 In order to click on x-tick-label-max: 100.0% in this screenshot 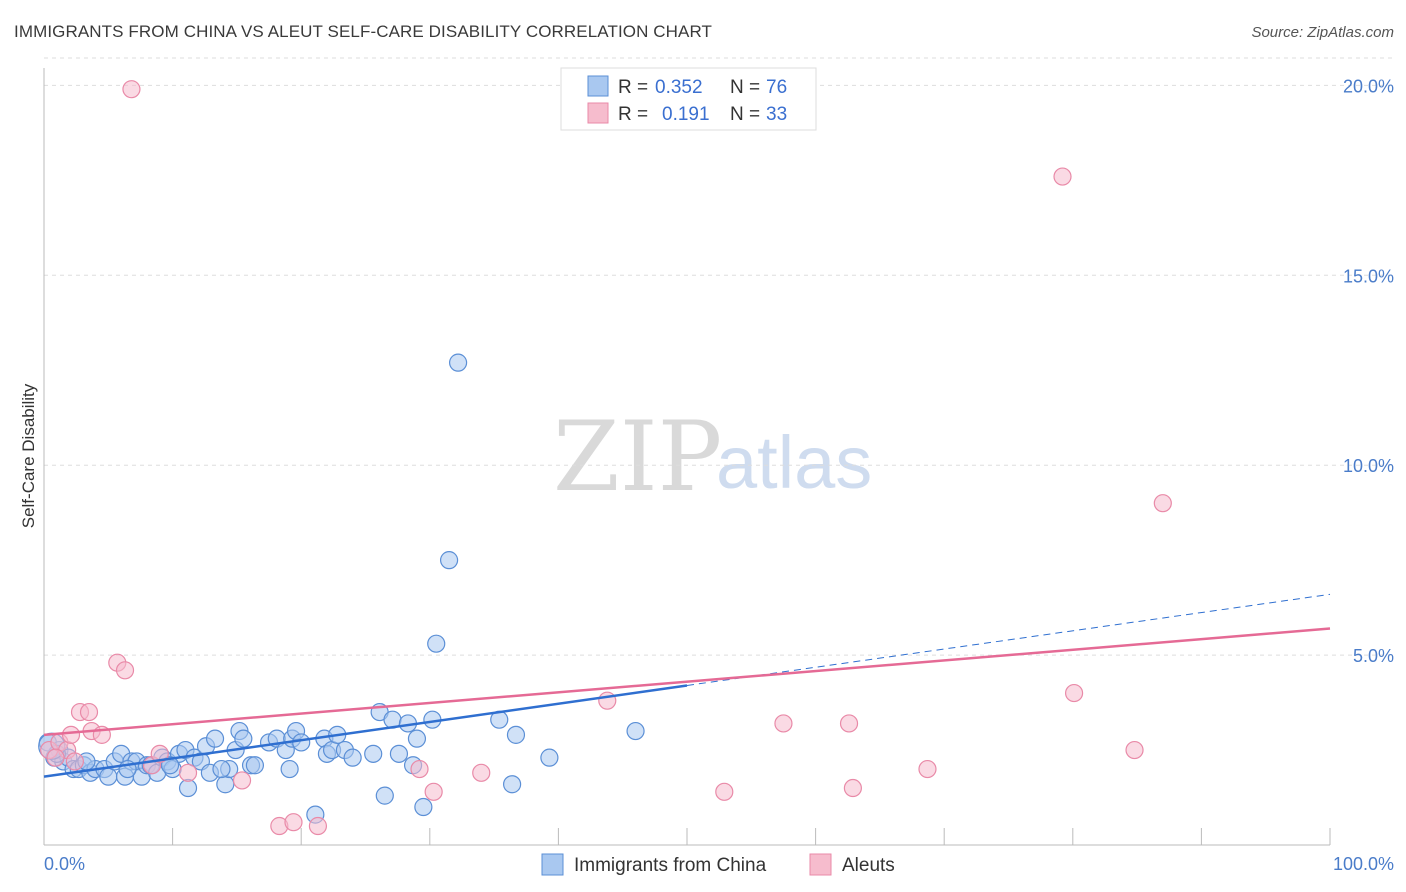, I will do `click(1363, 864)`.